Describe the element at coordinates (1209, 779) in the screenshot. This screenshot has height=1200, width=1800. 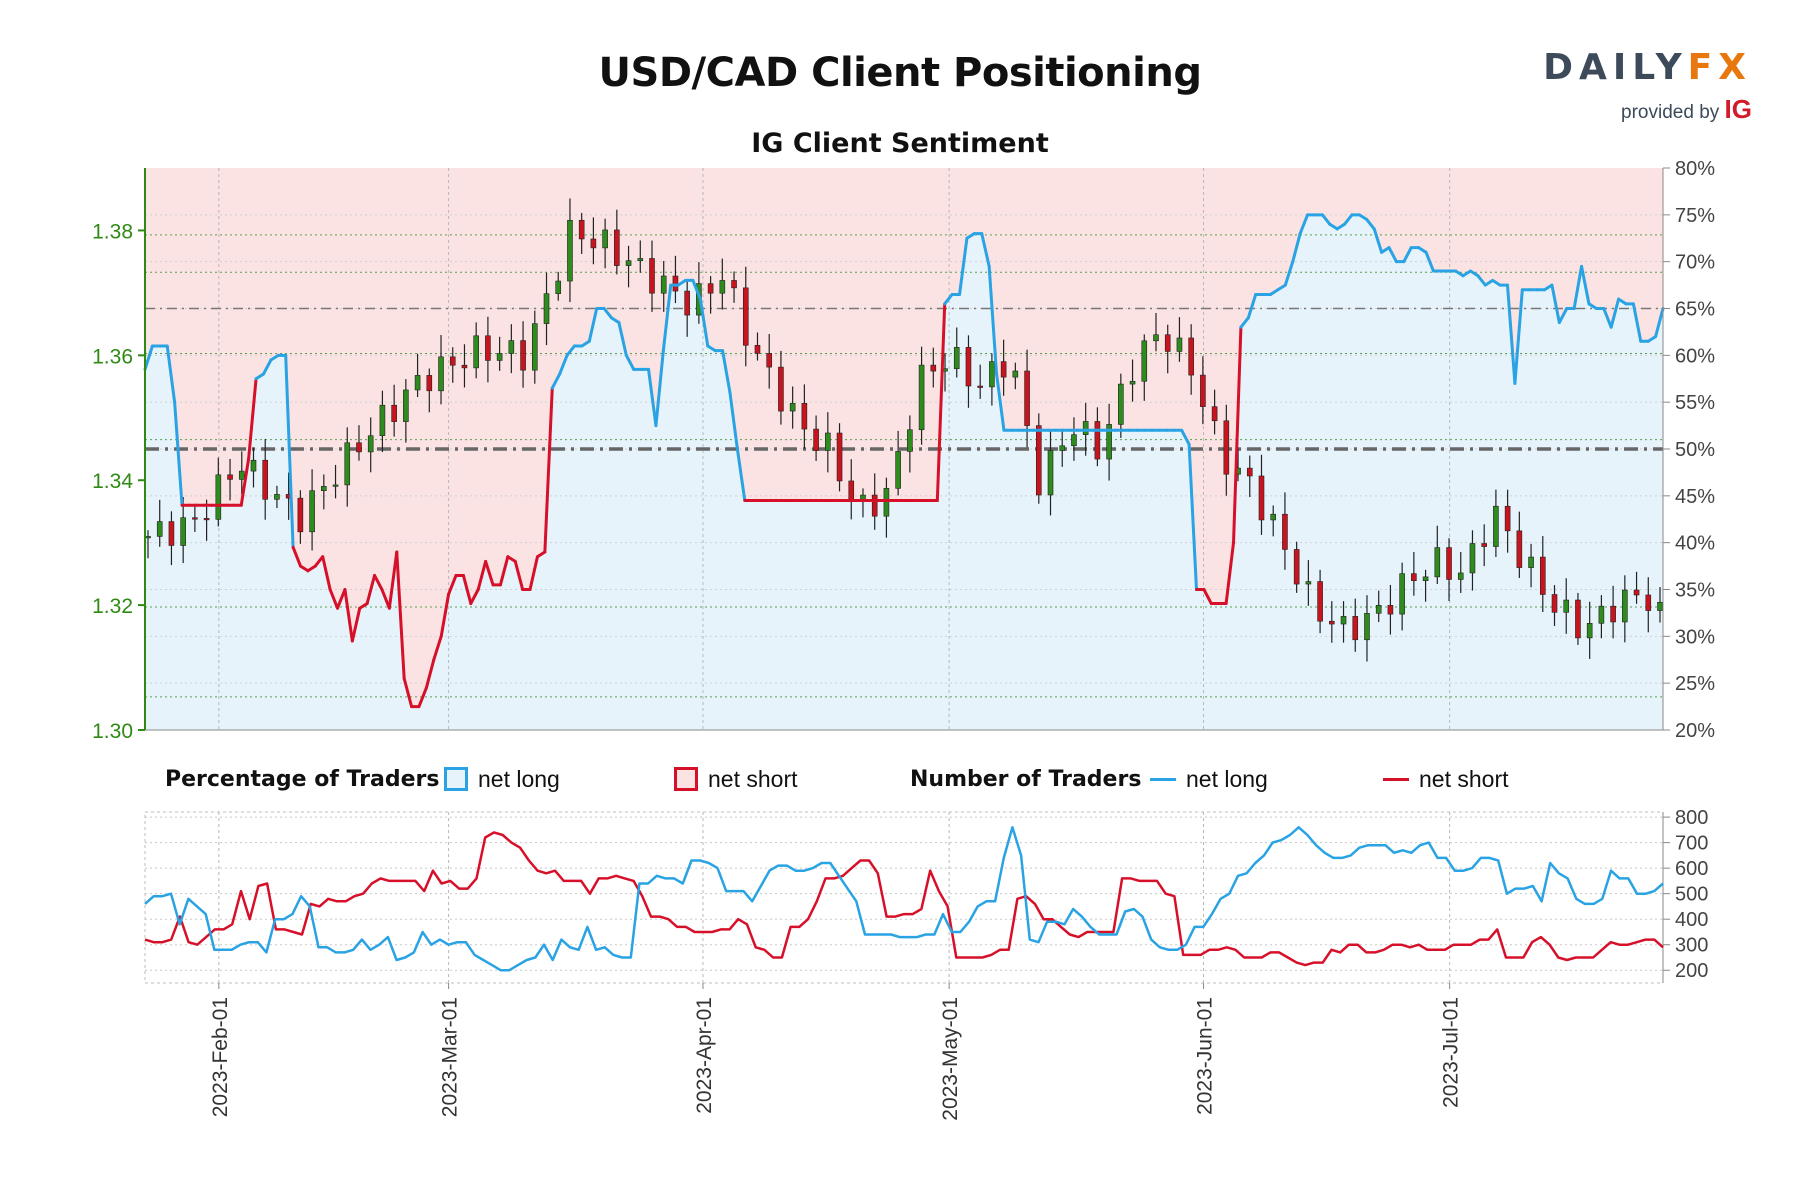
I see `legend-num-net-long: net long` at that location.